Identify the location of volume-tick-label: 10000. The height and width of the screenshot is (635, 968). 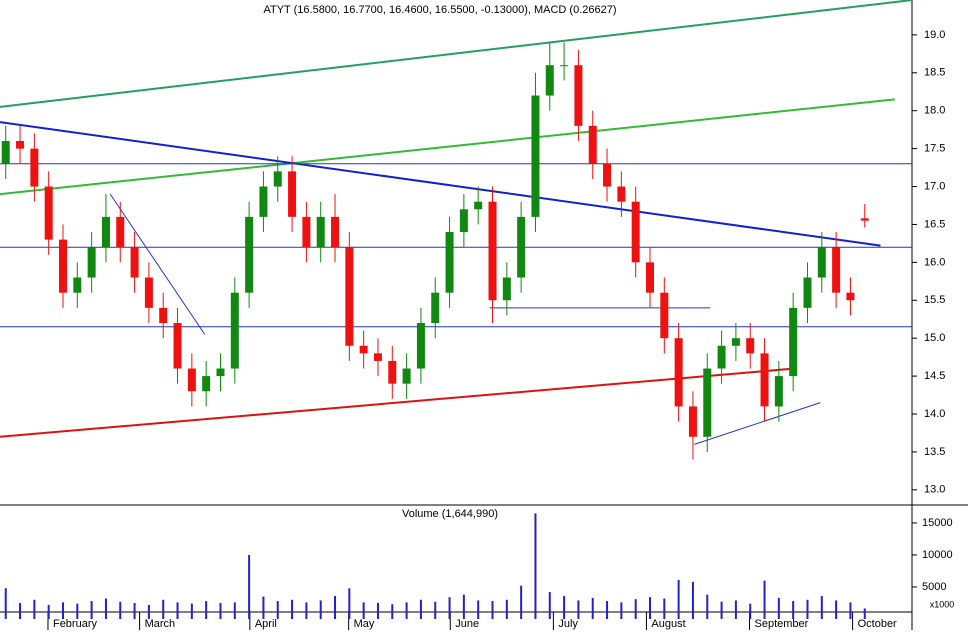
(937, 555).